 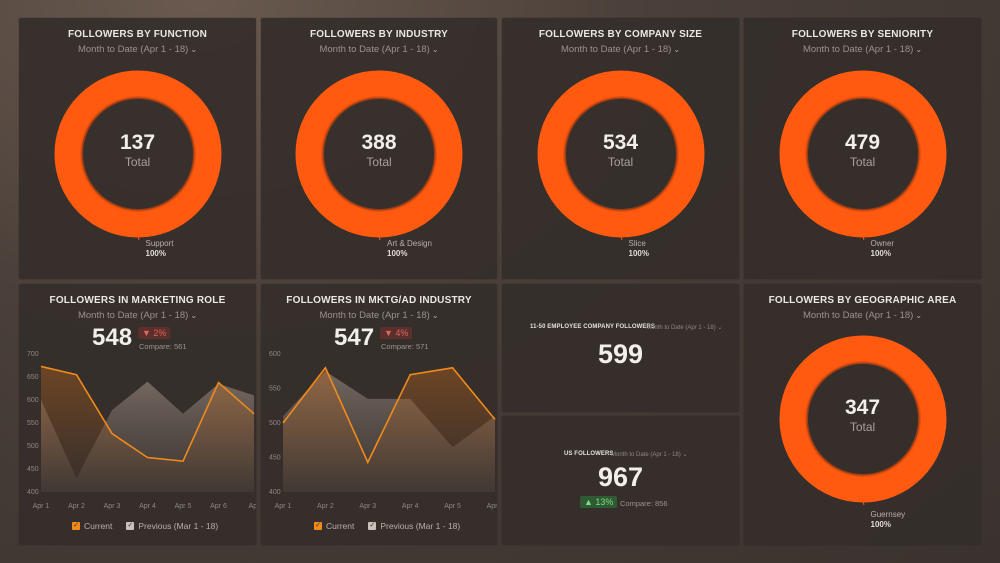 What do you see at coordinates (367, 506) in the screenshot?
I see `x-tick-label: Apr 3` at bounding box center [367, 506].